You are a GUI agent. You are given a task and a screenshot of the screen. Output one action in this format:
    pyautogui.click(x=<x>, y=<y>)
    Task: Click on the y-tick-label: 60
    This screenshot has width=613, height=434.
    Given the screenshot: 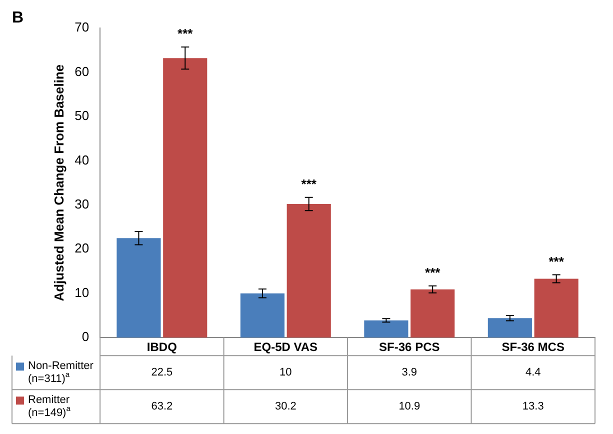 What is the action you would take?
    pyautogui.click(x=82, y=71)
    